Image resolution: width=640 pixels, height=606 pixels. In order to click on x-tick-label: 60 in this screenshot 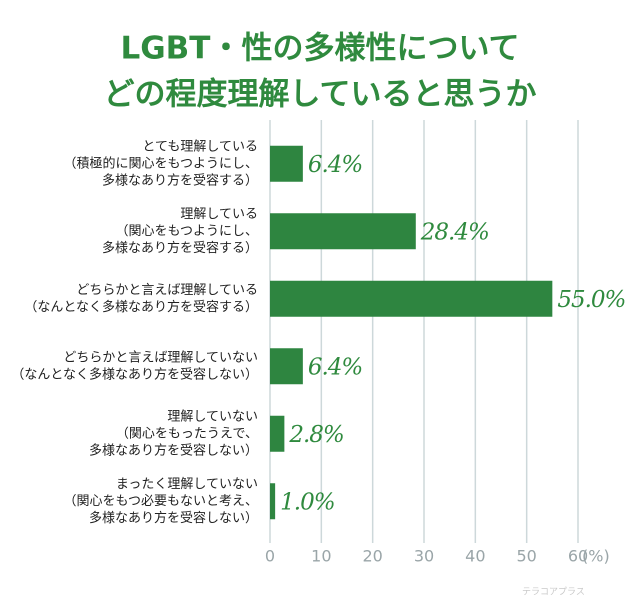, I will do `click(578, 556)`.